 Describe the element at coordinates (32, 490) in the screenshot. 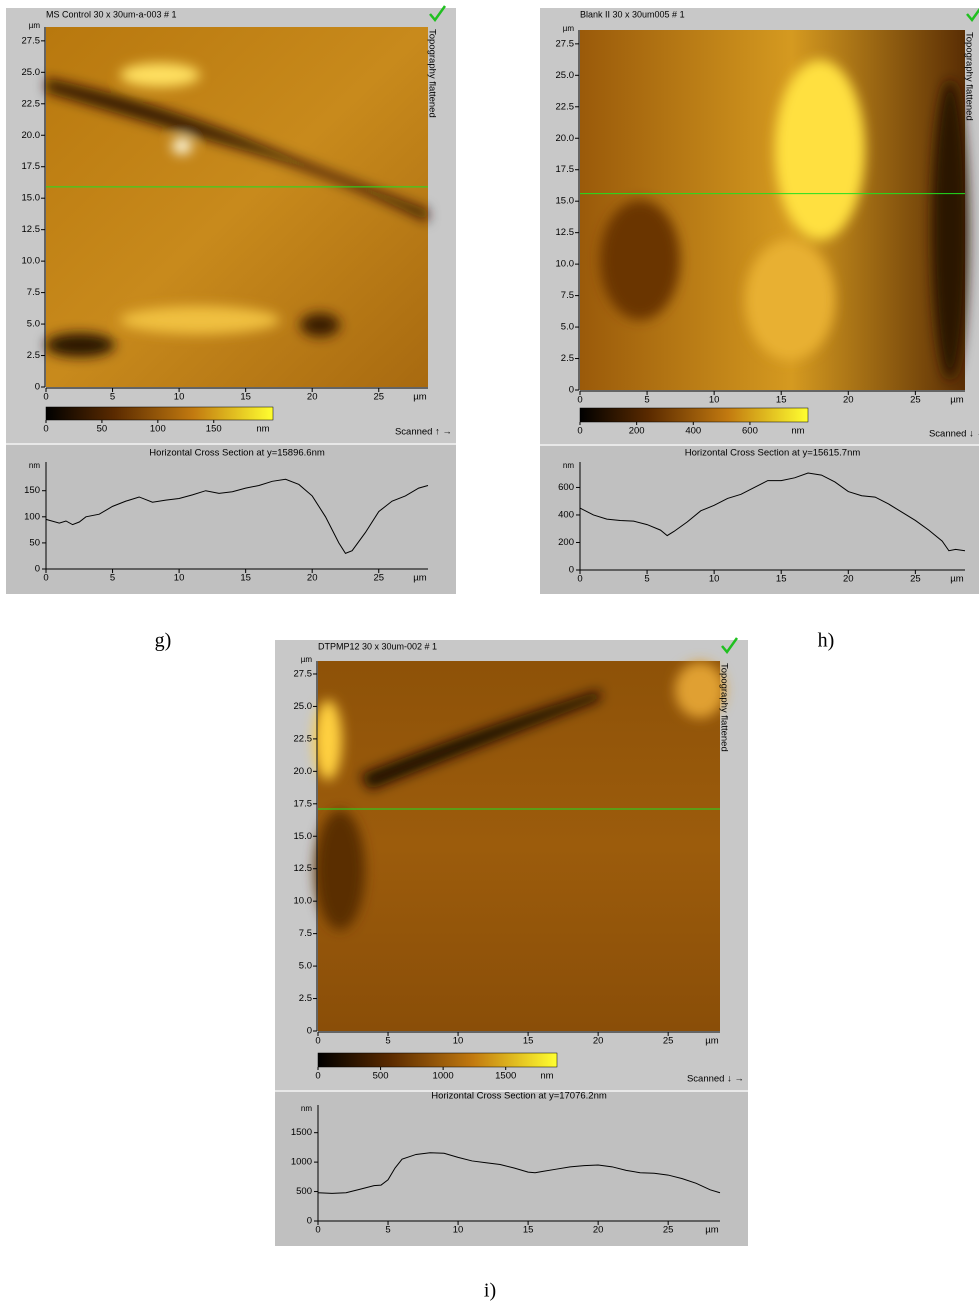

I see `y-tick-label: 150` at that location.